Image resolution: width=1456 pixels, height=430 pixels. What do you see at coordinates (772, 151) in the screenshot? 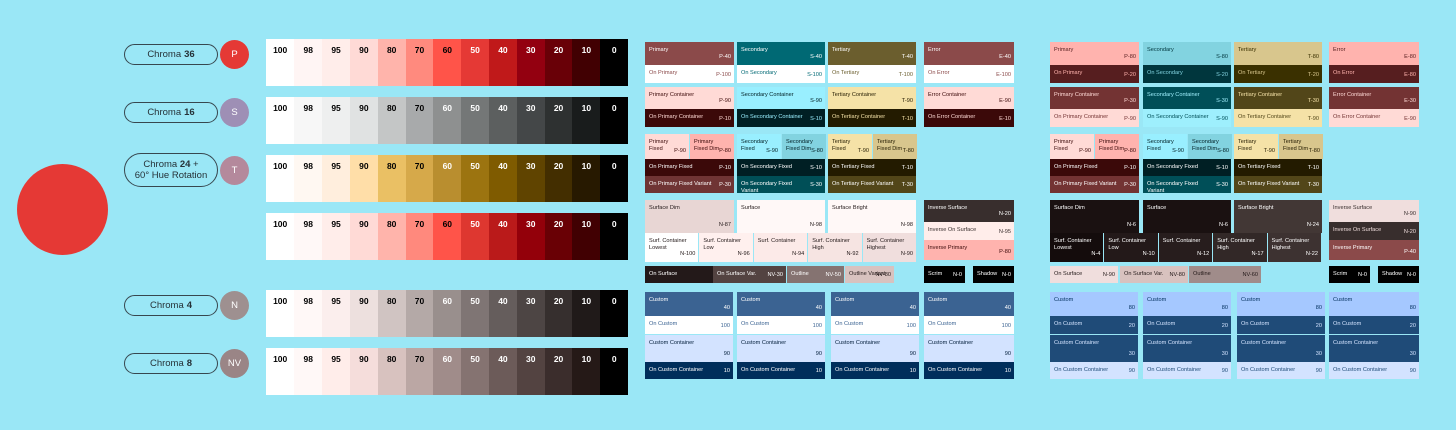
I see `role-tone: S-90` at bounding box center [772, 151].